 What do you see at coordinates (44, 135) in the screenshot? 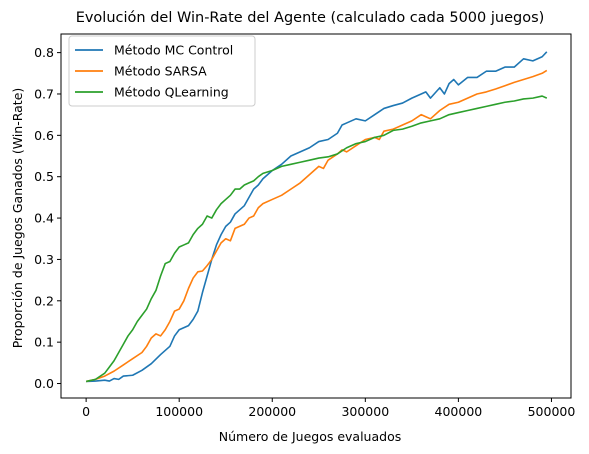
I see `y-tick-label: 0.6` at bounding box center [44, 135].